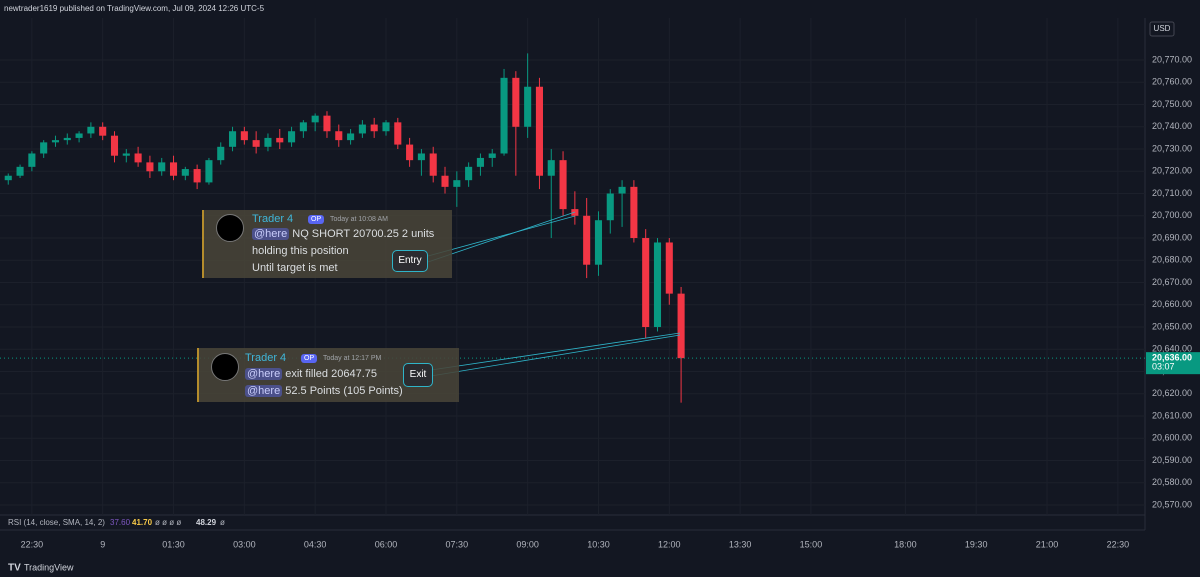  What do you see at coordinates (363, 234) in the screenshot?
I see `text: NQ SHORT 20700.25 2 units` at bounding box center [363, 234].